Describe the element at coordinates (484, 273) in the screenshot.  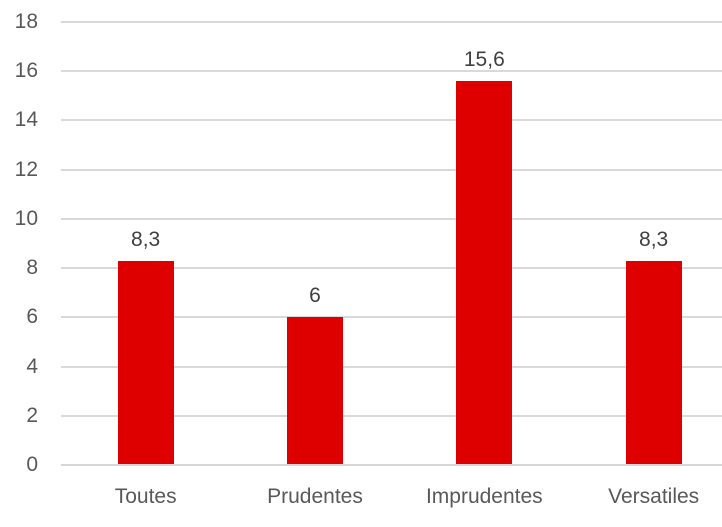
I see `bar-imprudentes` at that location.